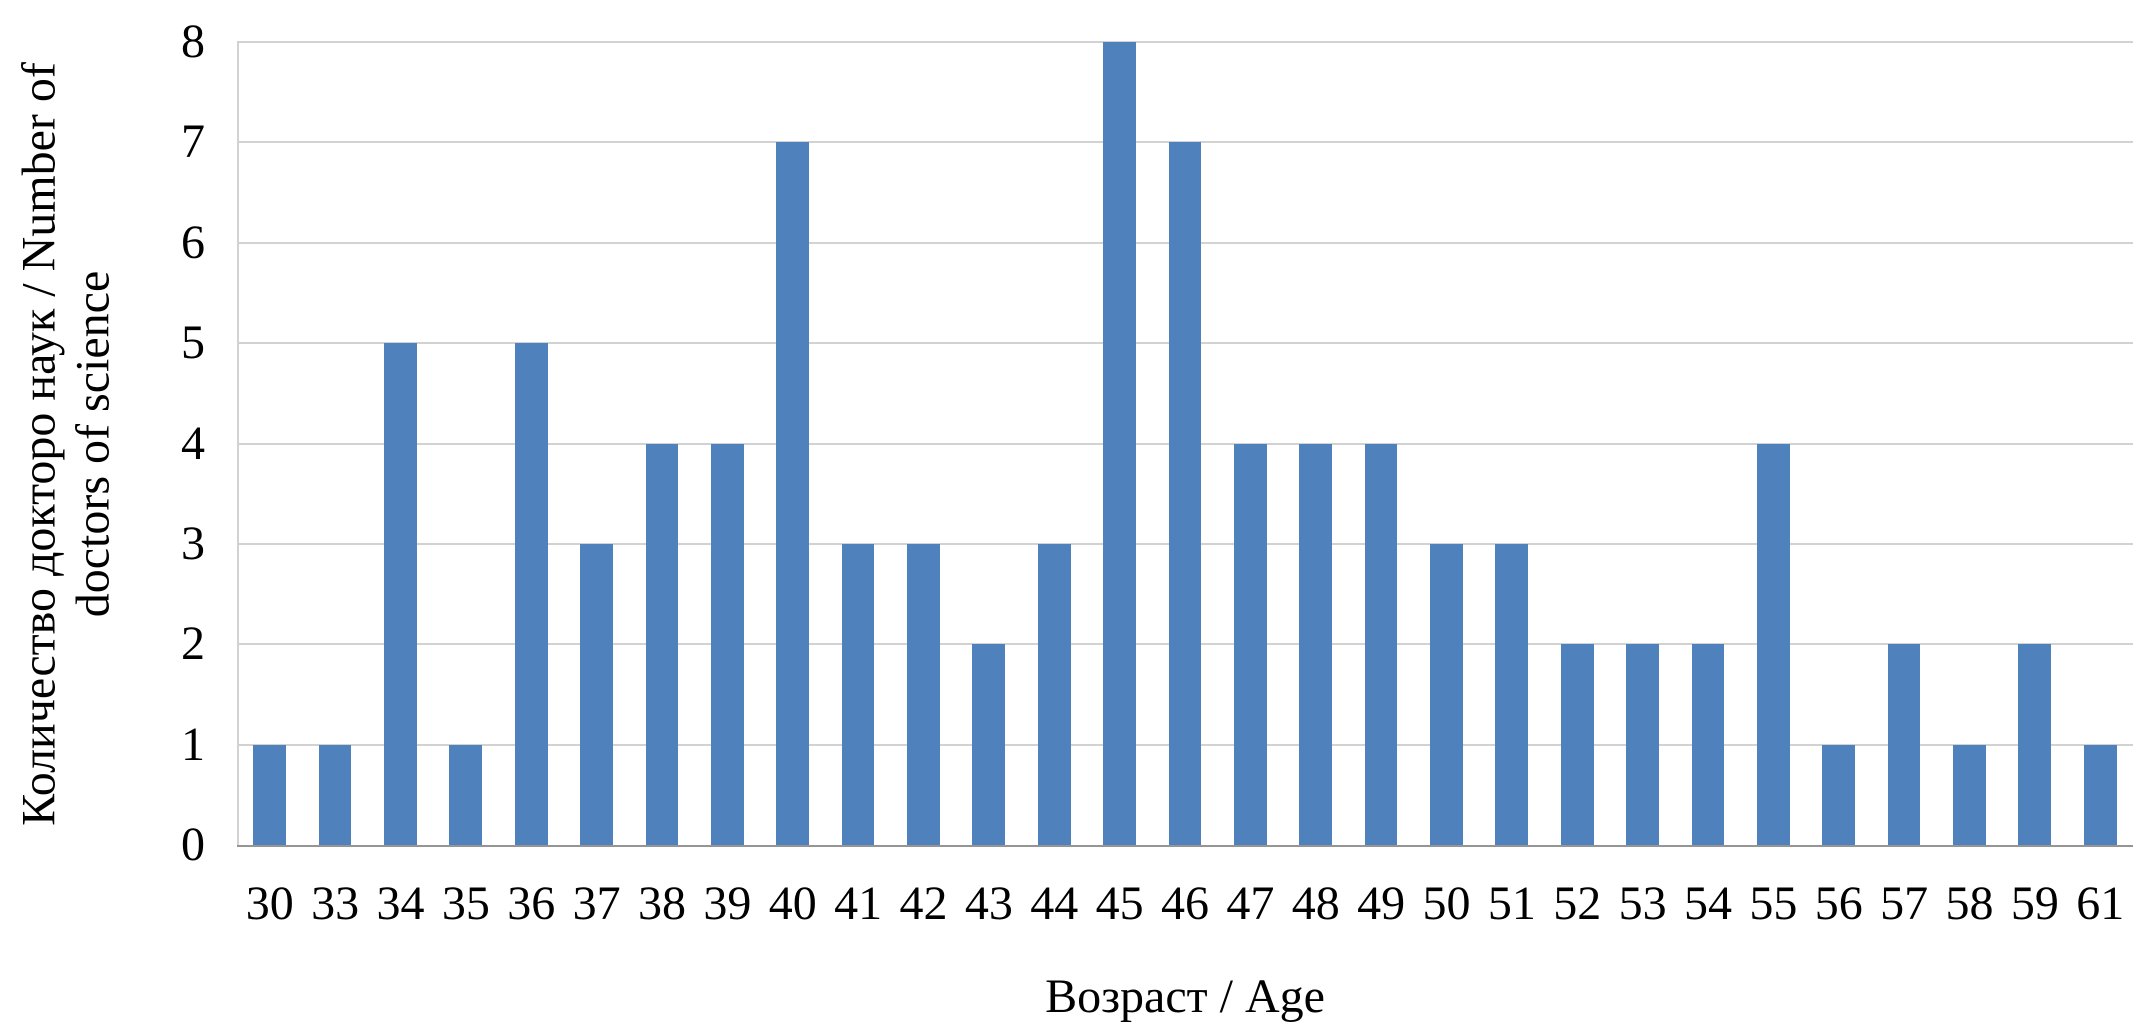 This screenshot has width=2148, height=1032. What do you see at coordinates (269, 903) in the screenshot?
I see `x-tick-label-30: 30` at bounding box center [269, 903].